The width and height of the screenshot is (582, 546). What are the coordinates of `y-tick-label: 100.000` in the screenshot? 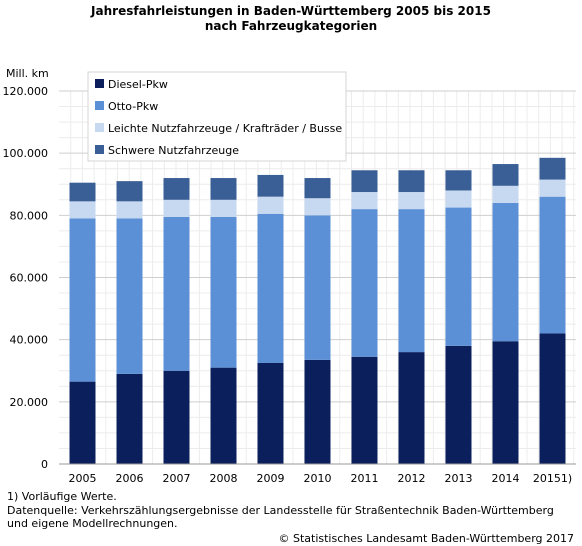 It's located at (26, 153).